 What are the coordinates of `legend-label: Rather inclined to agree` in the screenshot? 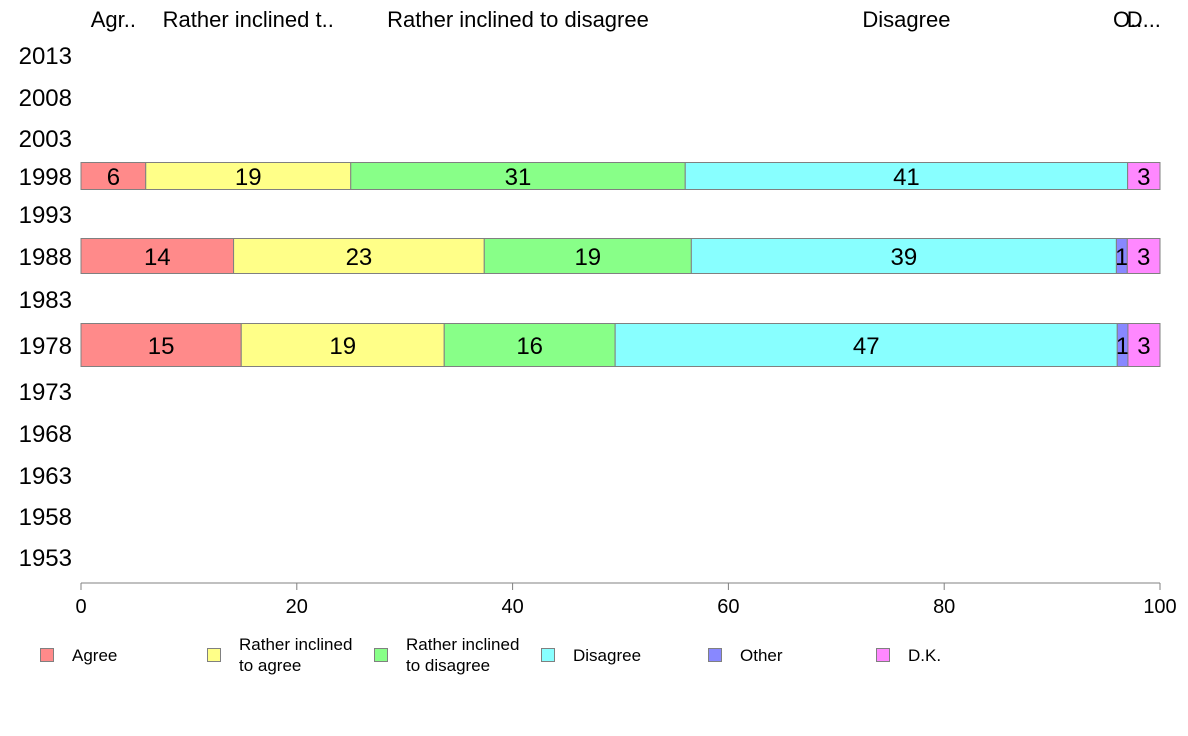 It's located at (296, 655).